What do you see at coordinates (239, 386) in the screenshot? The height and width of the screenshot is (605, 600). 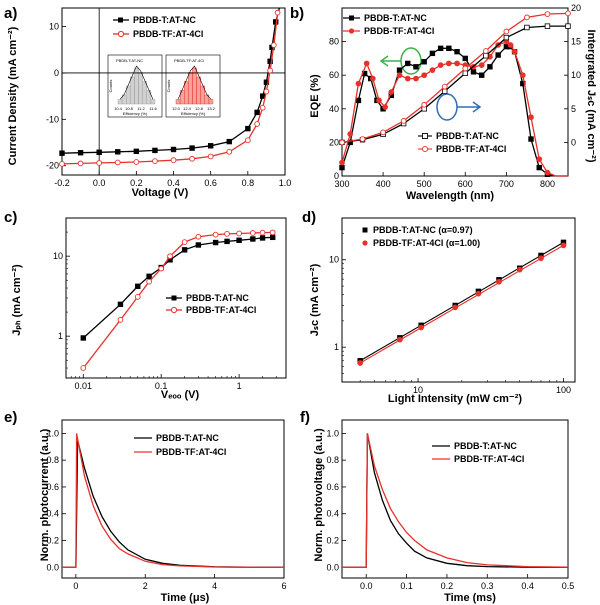 I see `panel-c-xtick-label: 1` at bounding box center [239, 386].